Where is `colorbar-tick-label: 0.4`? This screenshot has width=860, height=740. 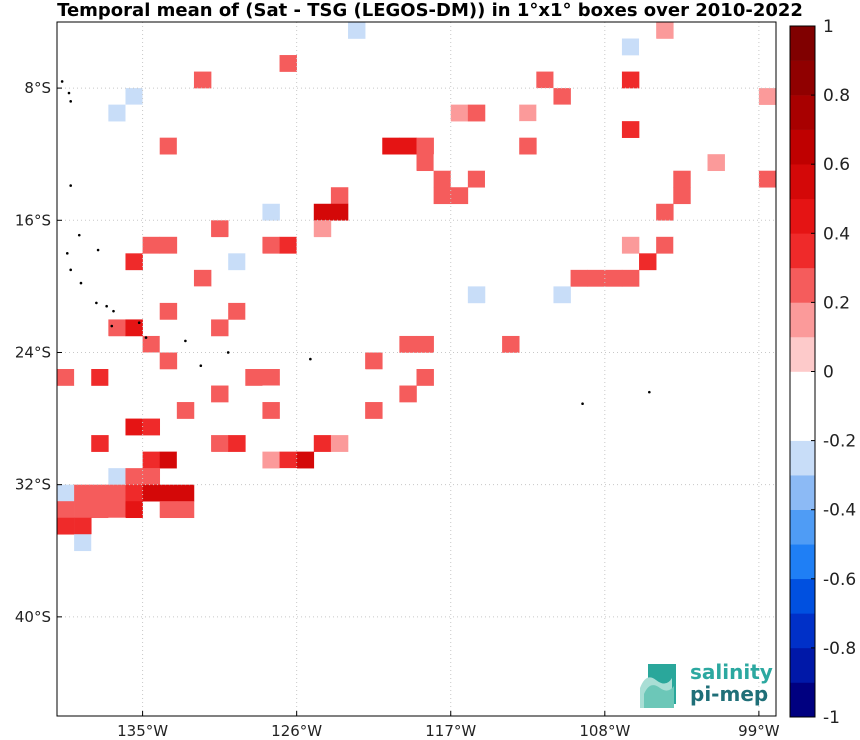 colorbar-tick-label: 0.4 is located at coordinates (836, 234).